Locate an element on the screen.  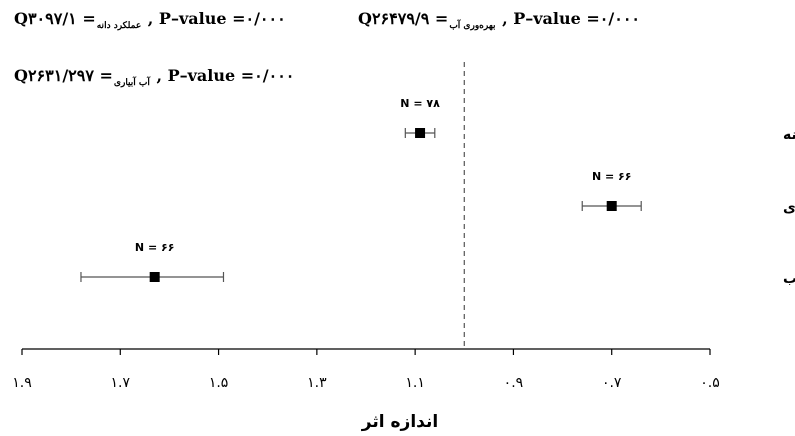
x-tick-label: ۱.۱ is located at coordinates (415, 383).